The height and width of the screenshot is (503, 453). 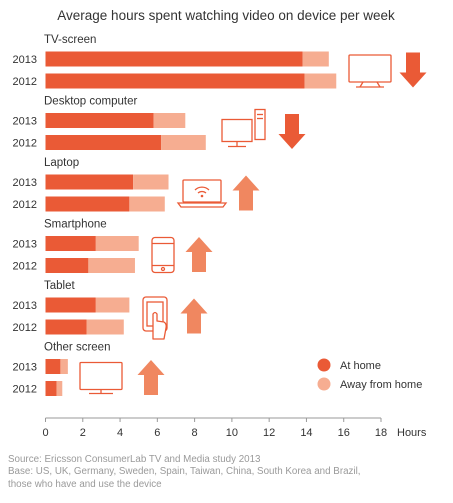 I want to click on phone-body-shape, so click(x=163, y=255).